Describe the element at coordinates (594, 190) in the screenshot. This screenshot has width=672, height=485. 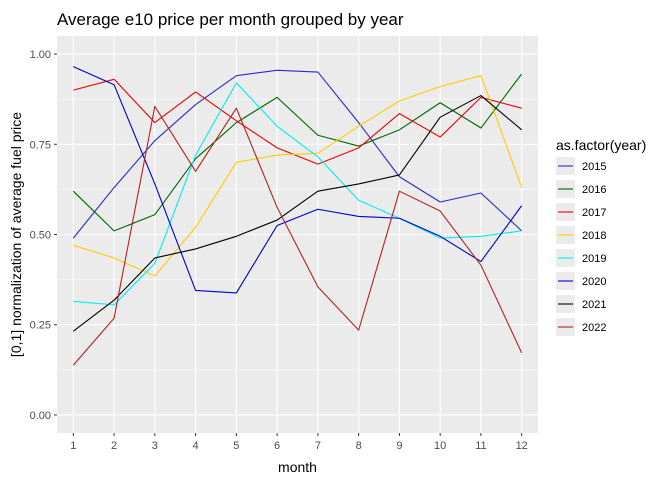
I see `legend-label-2016: 2016` at that location.